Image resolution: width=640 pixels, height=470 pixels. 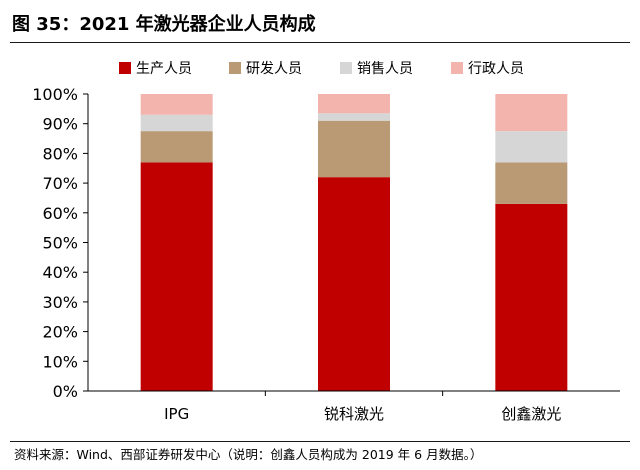 I want to click on y-tick-label: 50%, so click(x=60, y=243).